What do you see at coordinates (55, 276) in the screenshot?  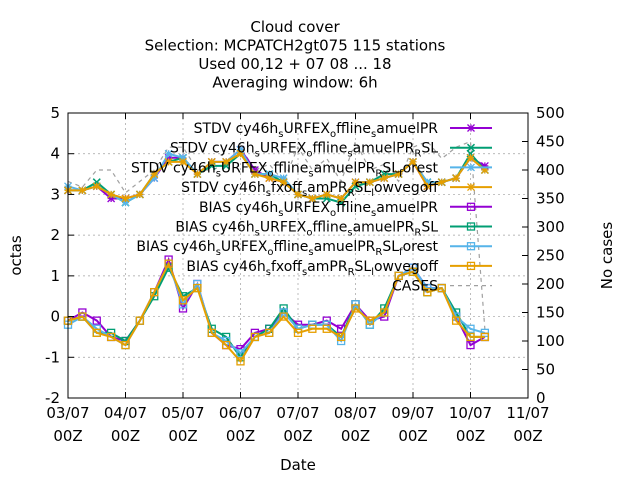 I see `y-tick-label-3: 1` at bounding box center [55, 276].